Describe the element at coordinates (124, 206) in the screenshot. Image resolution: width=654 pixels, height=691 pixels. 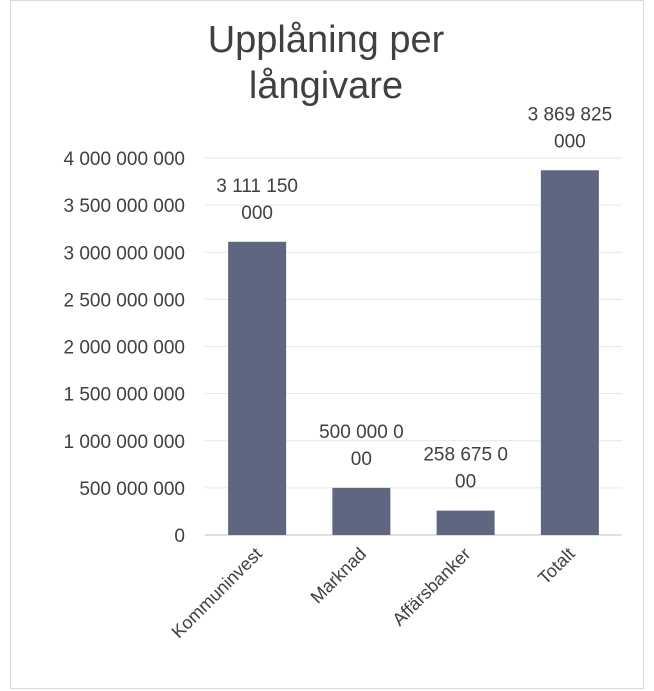
I see `y-tick-label: 3 500 000 000` at that location.